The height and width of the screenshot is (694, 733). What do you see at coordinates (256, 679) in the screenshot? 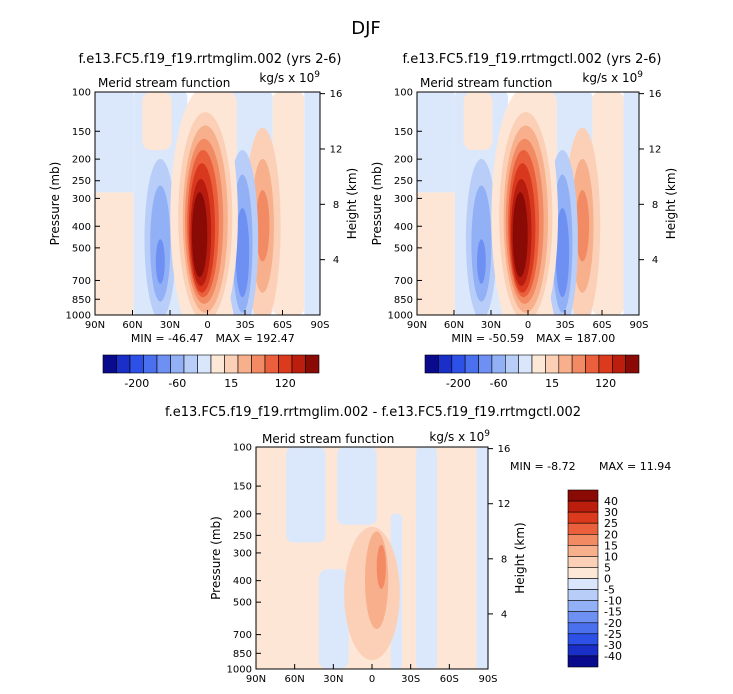
I see `x-tick-label: 90N` at bounding box center [256, 679].